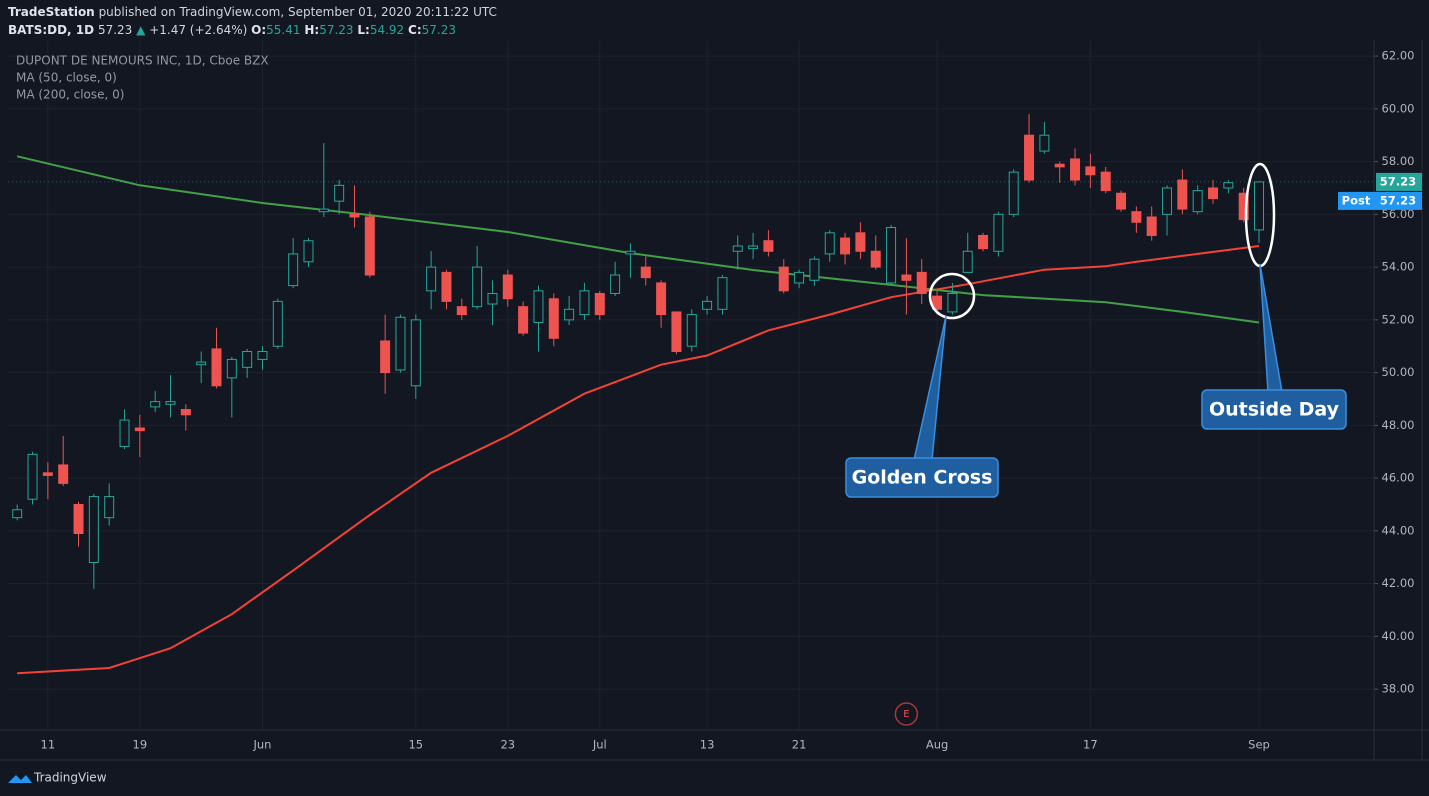 This screenshot has width=1429, height=796. Describe the element at coordinates (70, 95) in the screenshot. I see `legend-entry: MA (200, close, 0)` at that location.